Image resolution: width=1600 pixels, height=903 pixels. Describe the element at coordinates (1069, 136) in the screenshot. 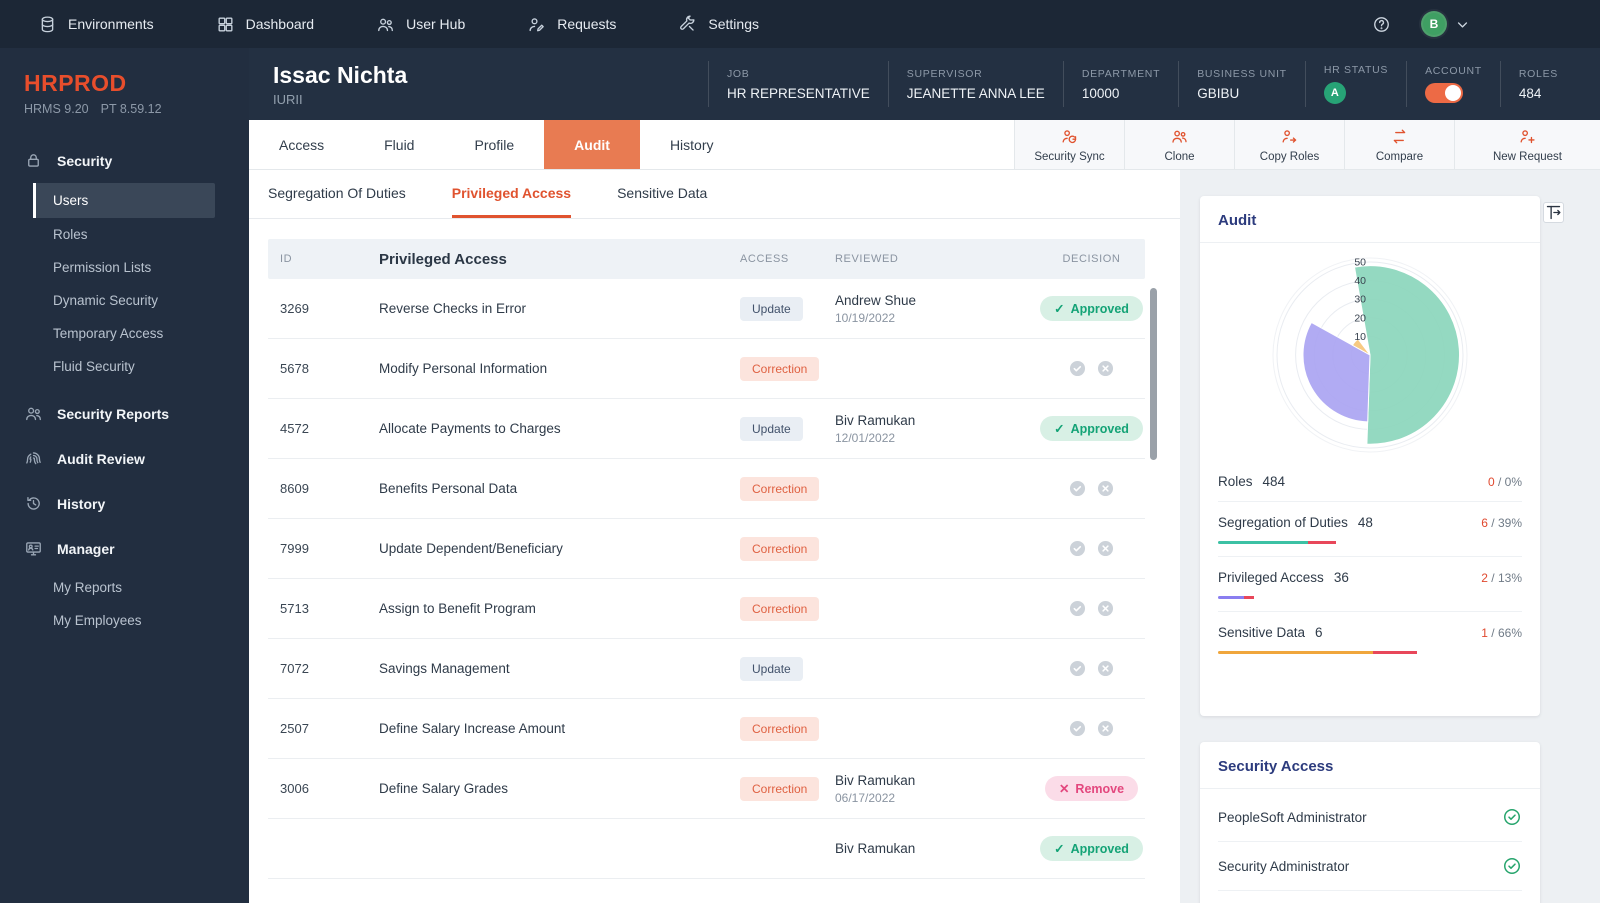

I see `security-sync-icon` at that location.